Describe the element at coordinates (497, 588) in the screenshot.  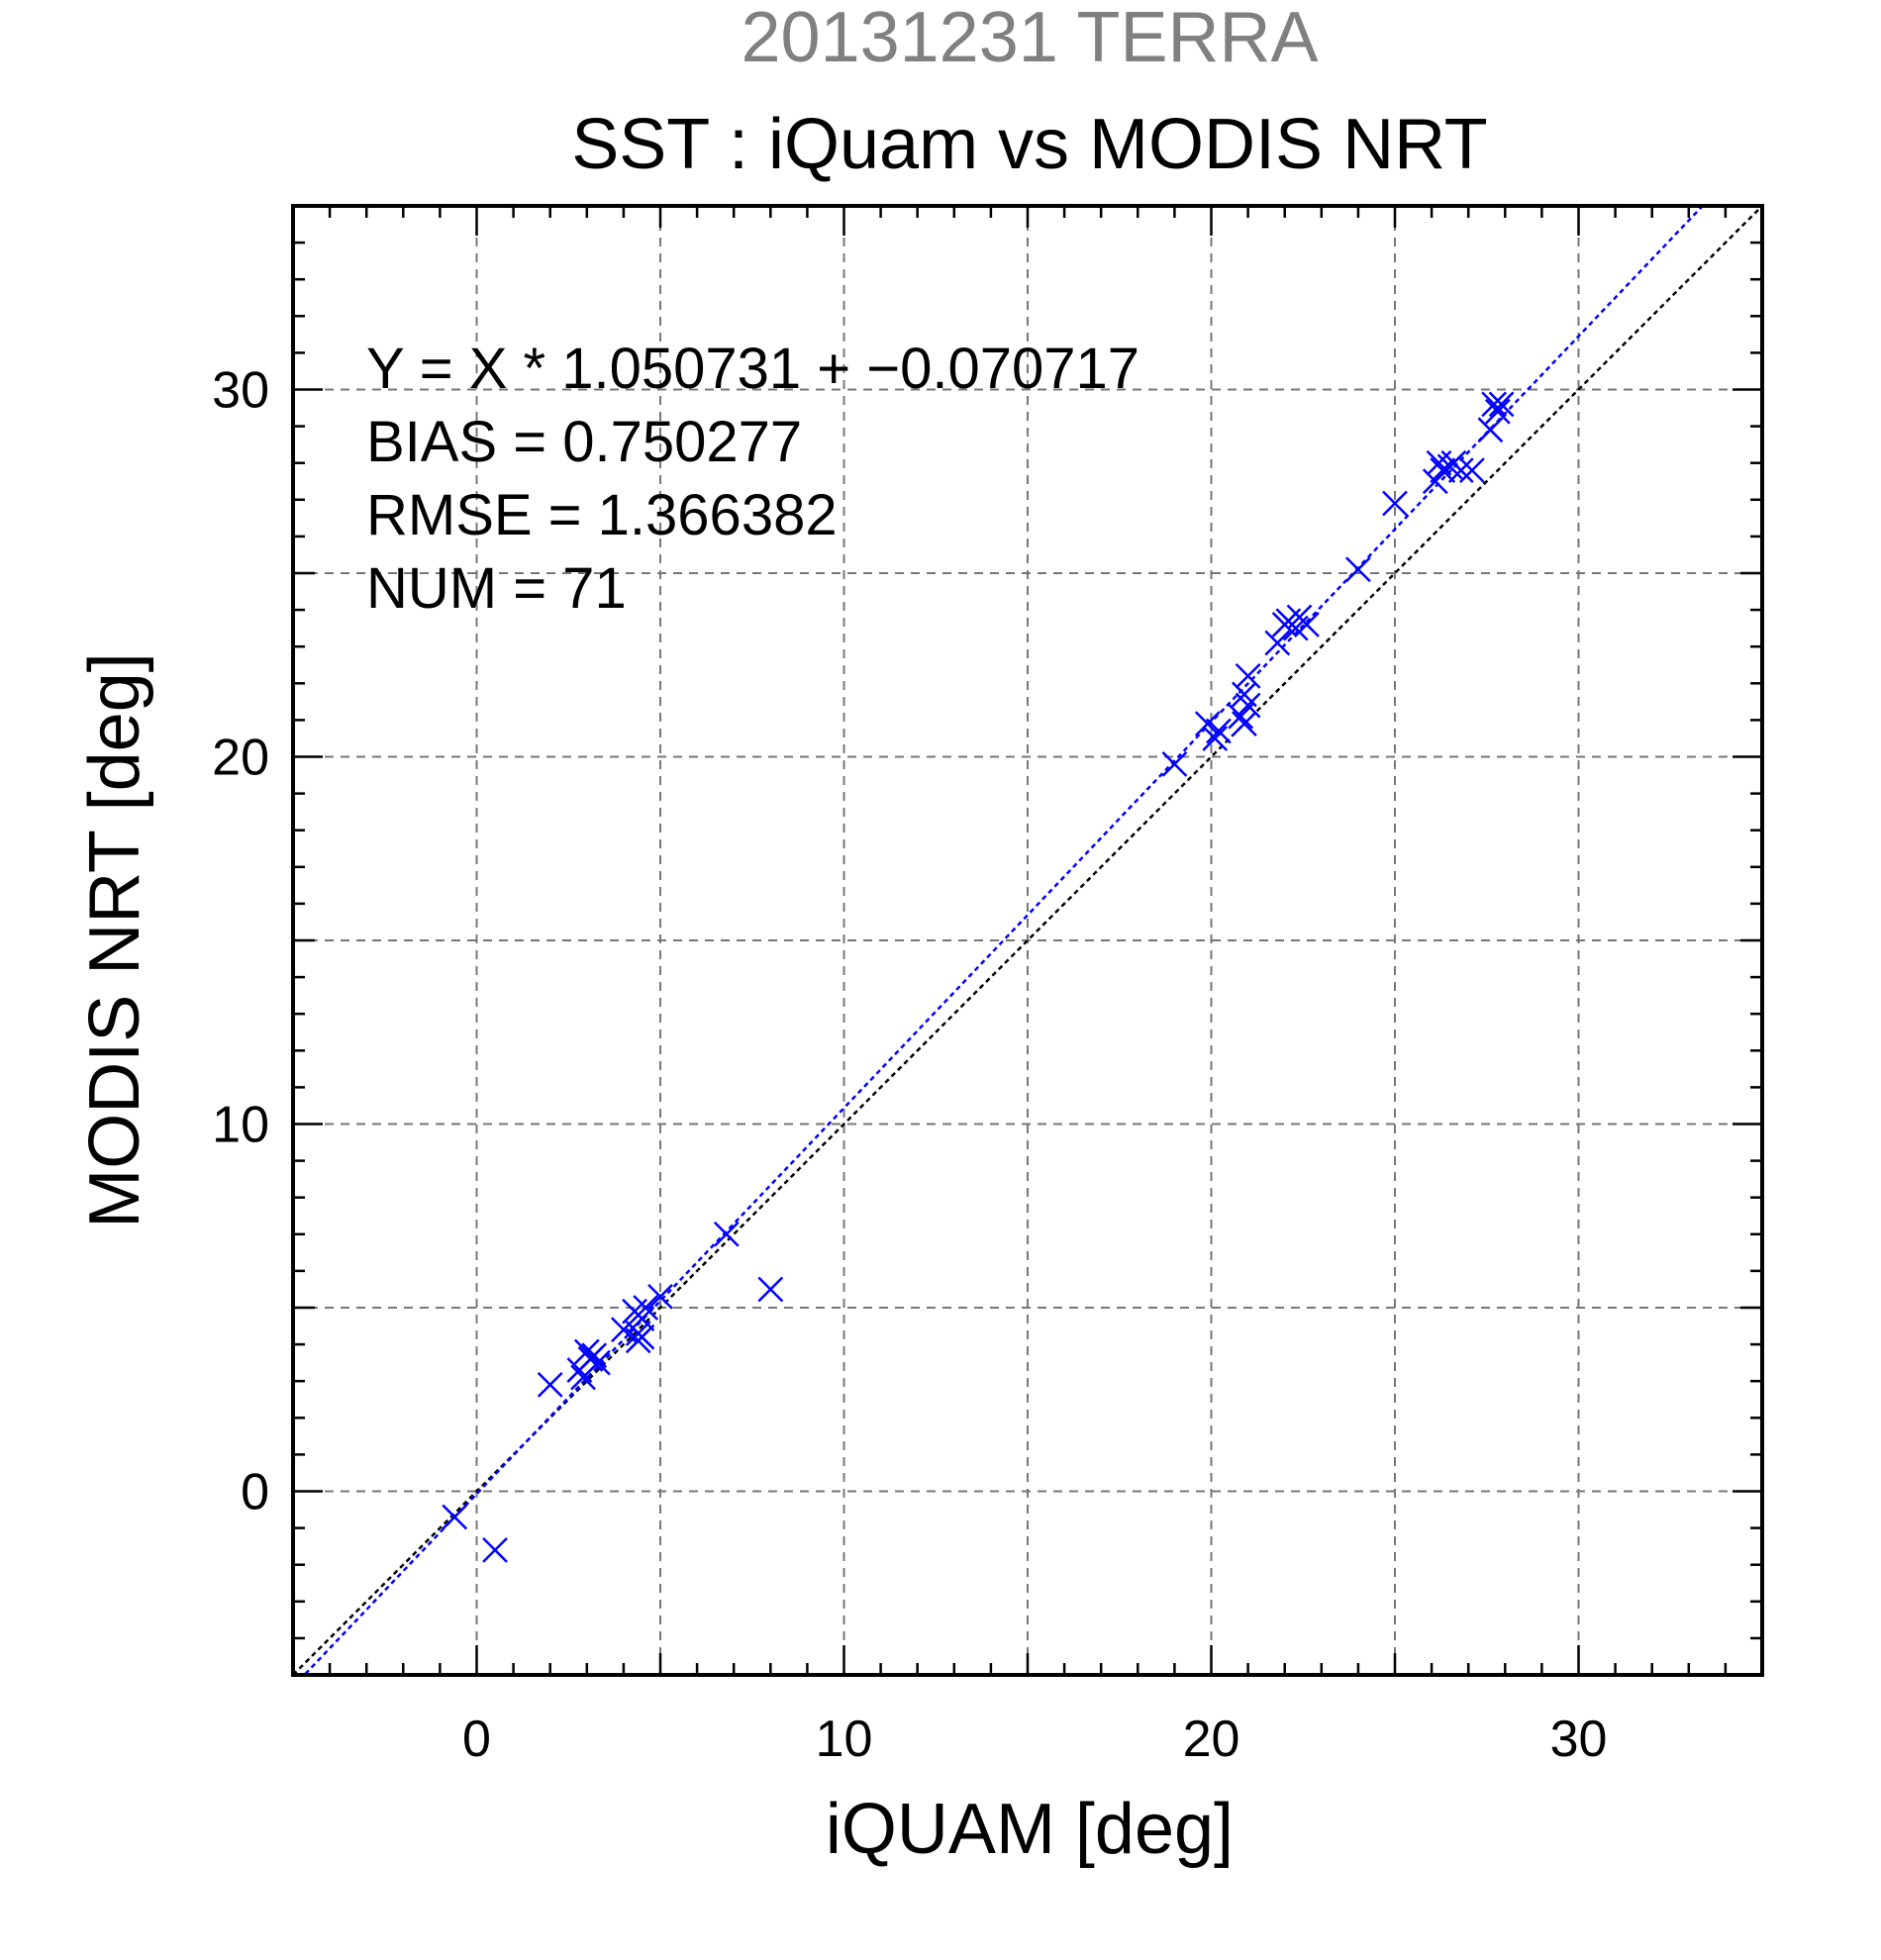
I see `num-value: NUM = 71` at that location.